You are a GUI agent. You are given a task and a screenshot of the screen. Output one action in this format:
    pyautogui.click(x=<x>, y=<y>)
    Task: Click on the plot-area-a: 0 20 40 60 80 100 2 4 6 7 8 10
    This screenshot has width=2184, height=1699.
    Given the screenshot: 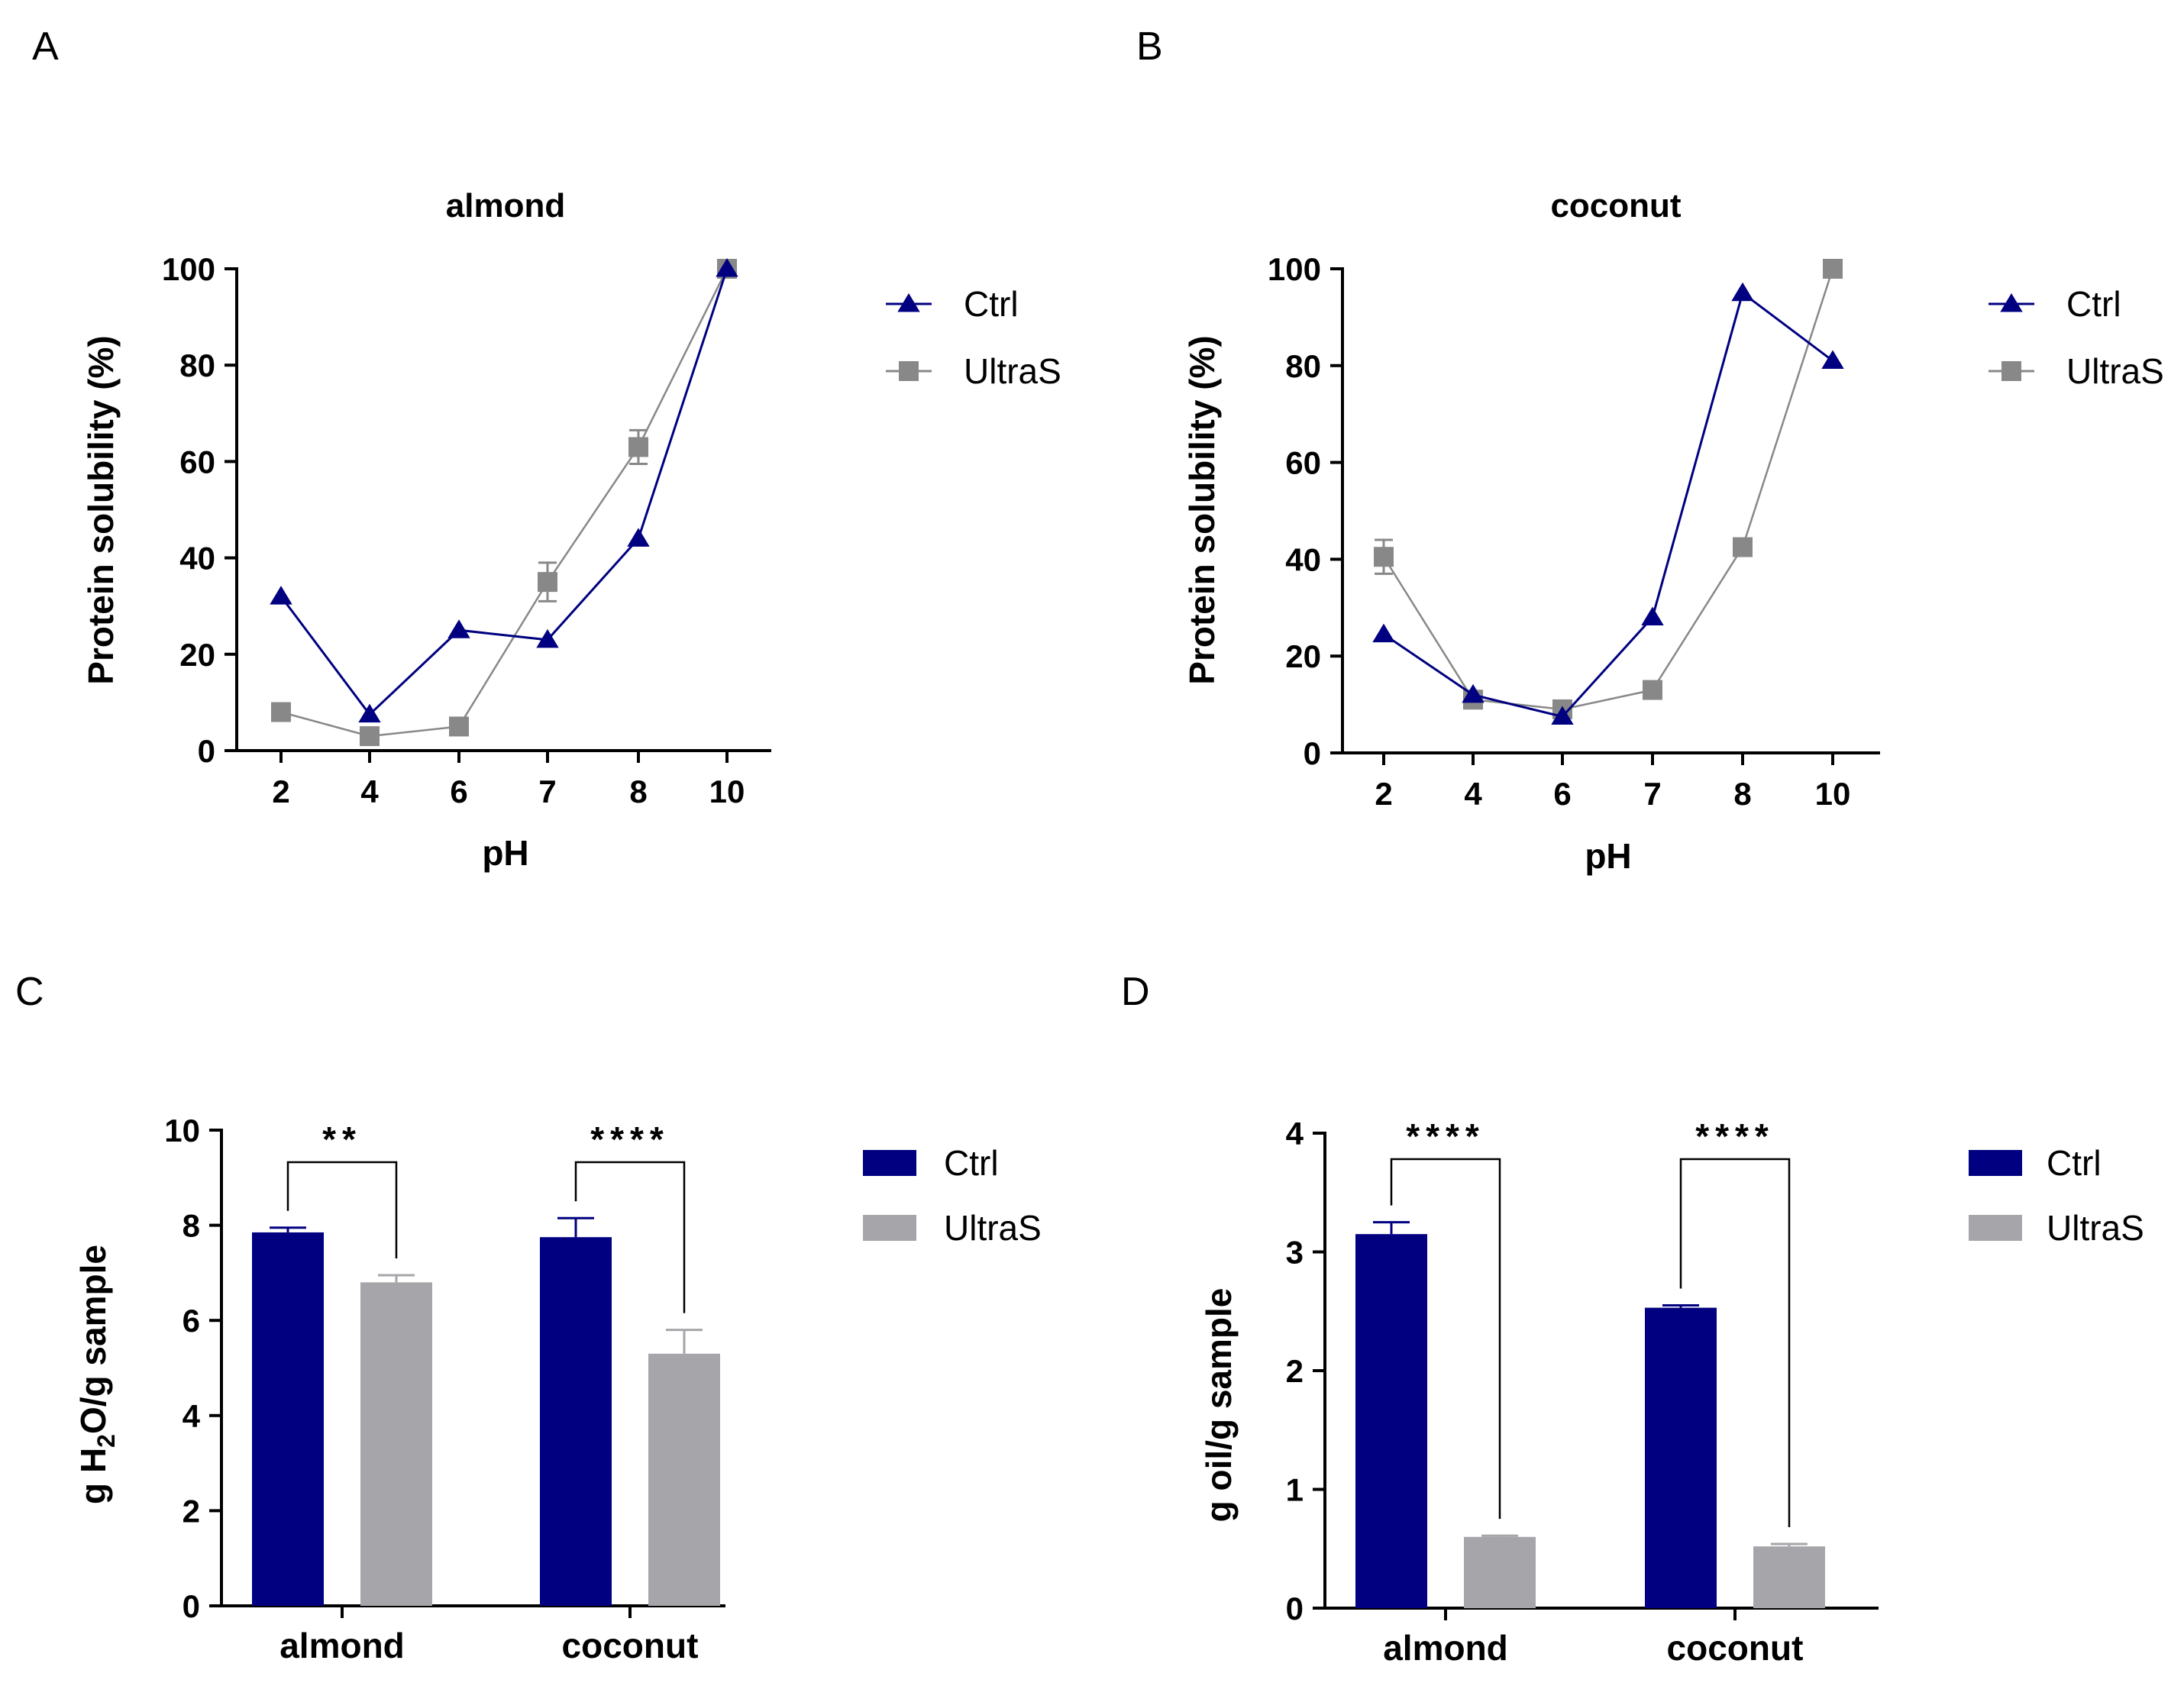 What is the action you would take?
    pyautogui.click(x=466, y=530)
    